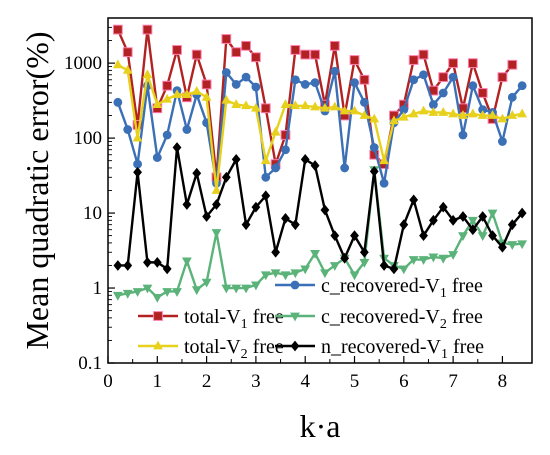  Describe the element at coordinates (404, 381) in the screenshot. I see `x-tick-label: 6` at that location.